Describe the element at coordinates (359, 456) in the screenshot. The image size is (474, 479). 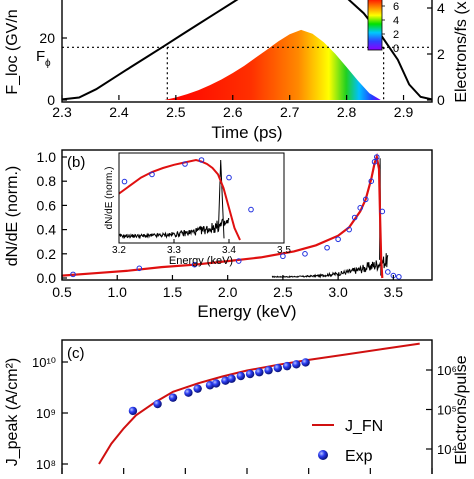
I see `legend-exp-label: Exp` at that location.